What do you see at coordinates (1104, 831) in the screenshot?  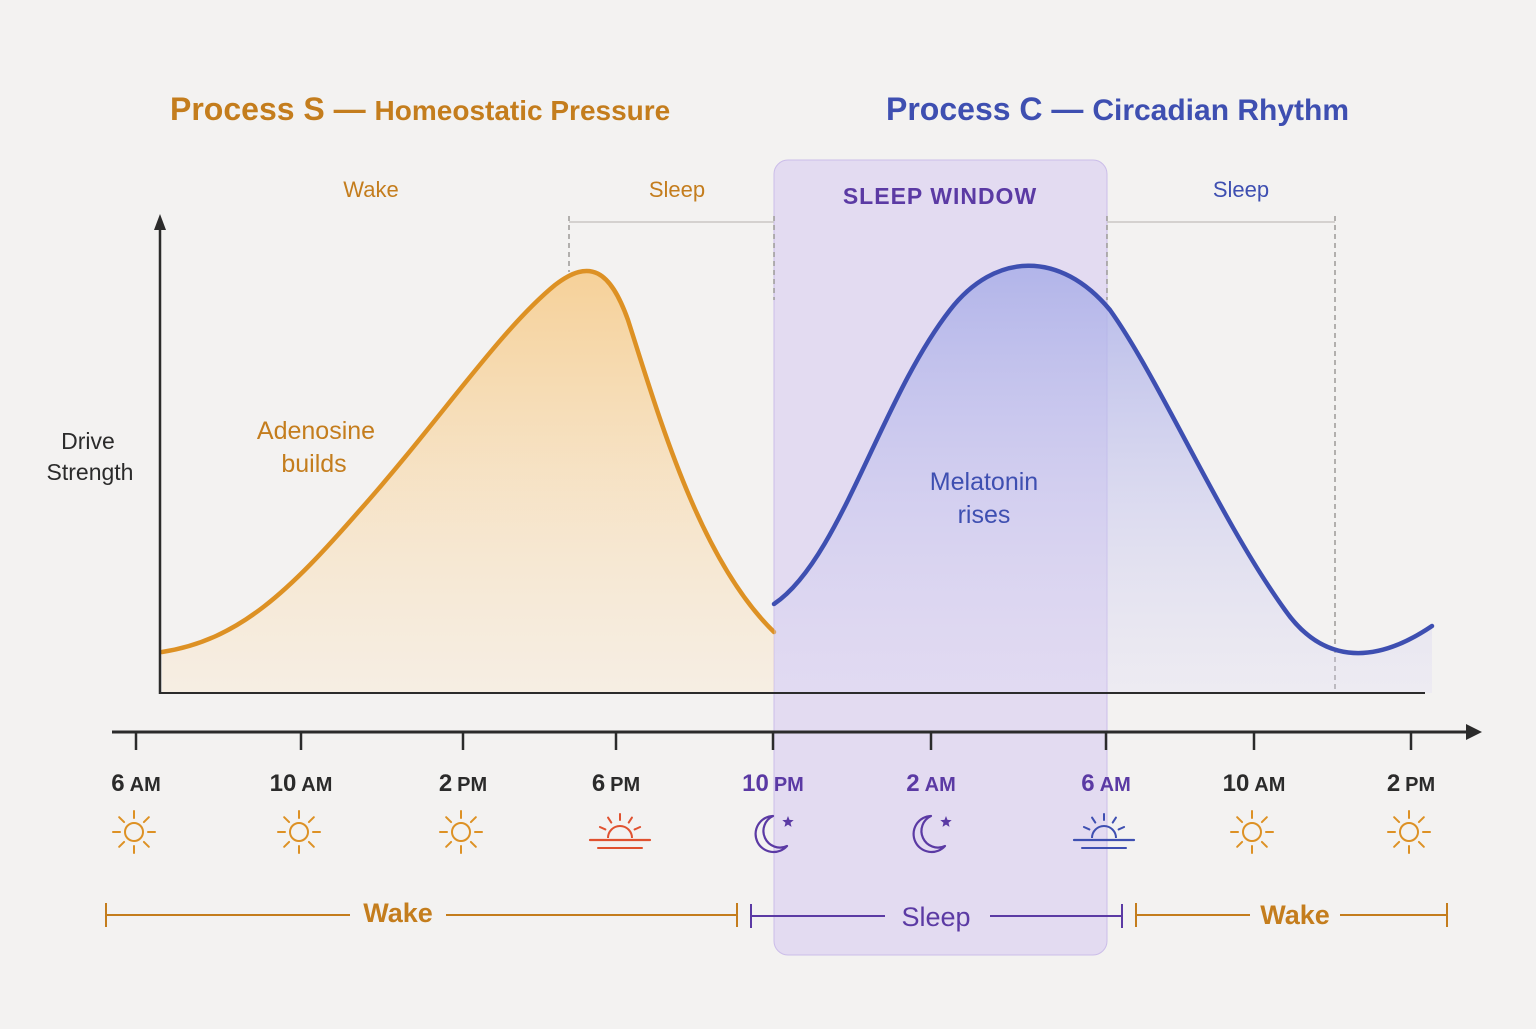 I see `sunrise-icon` at bounding box center [1104, 831].